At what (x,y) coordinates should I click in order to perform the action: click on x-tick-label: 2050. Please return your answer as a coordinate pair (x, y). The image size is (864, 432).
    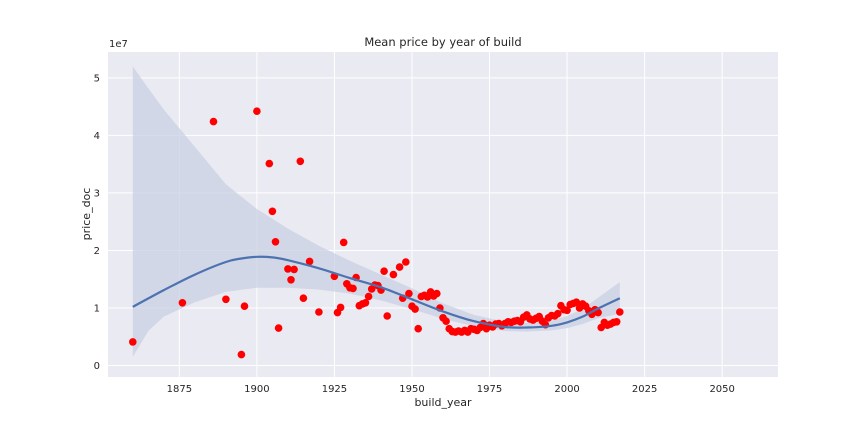
    Looking at the image, I should click on (721, 389).